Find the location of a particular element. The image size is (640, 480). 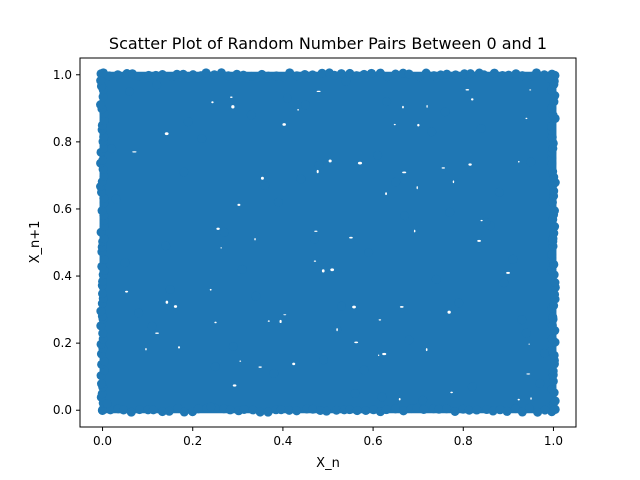

x-tick-label: 0.2 is located at coordinates (192, 441).